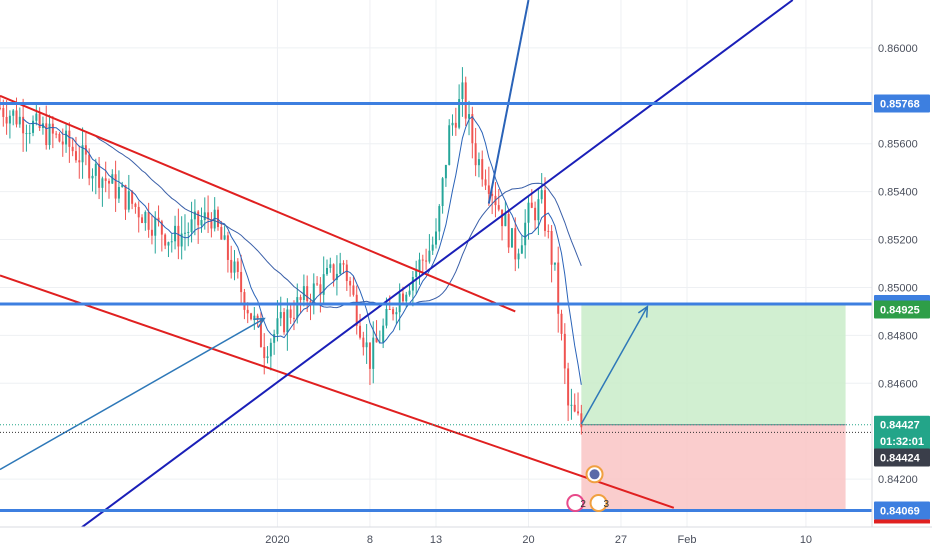 Image resolution: width=932 pixels, height=550 pixels. I want to click on price-tag-label: 01:32:01, so click(902, 442).